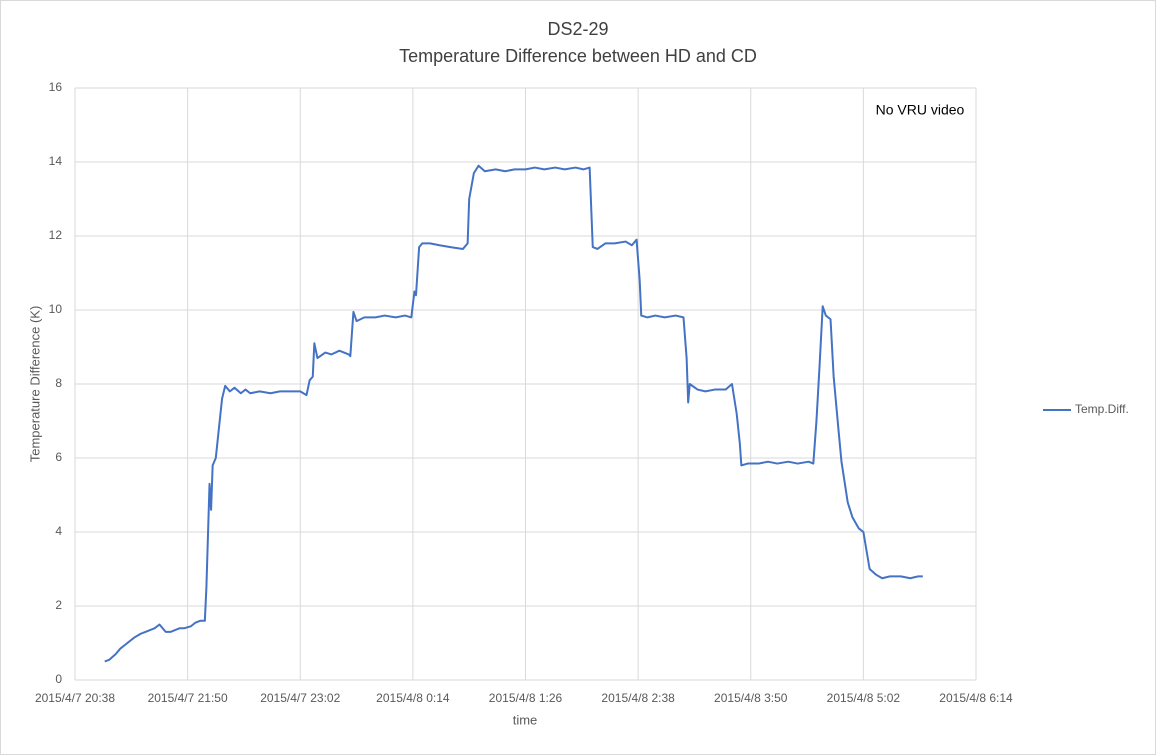 This screenshot has height=756, width=1157. I want to click on y-tick-label: 8, so click(58, 383).